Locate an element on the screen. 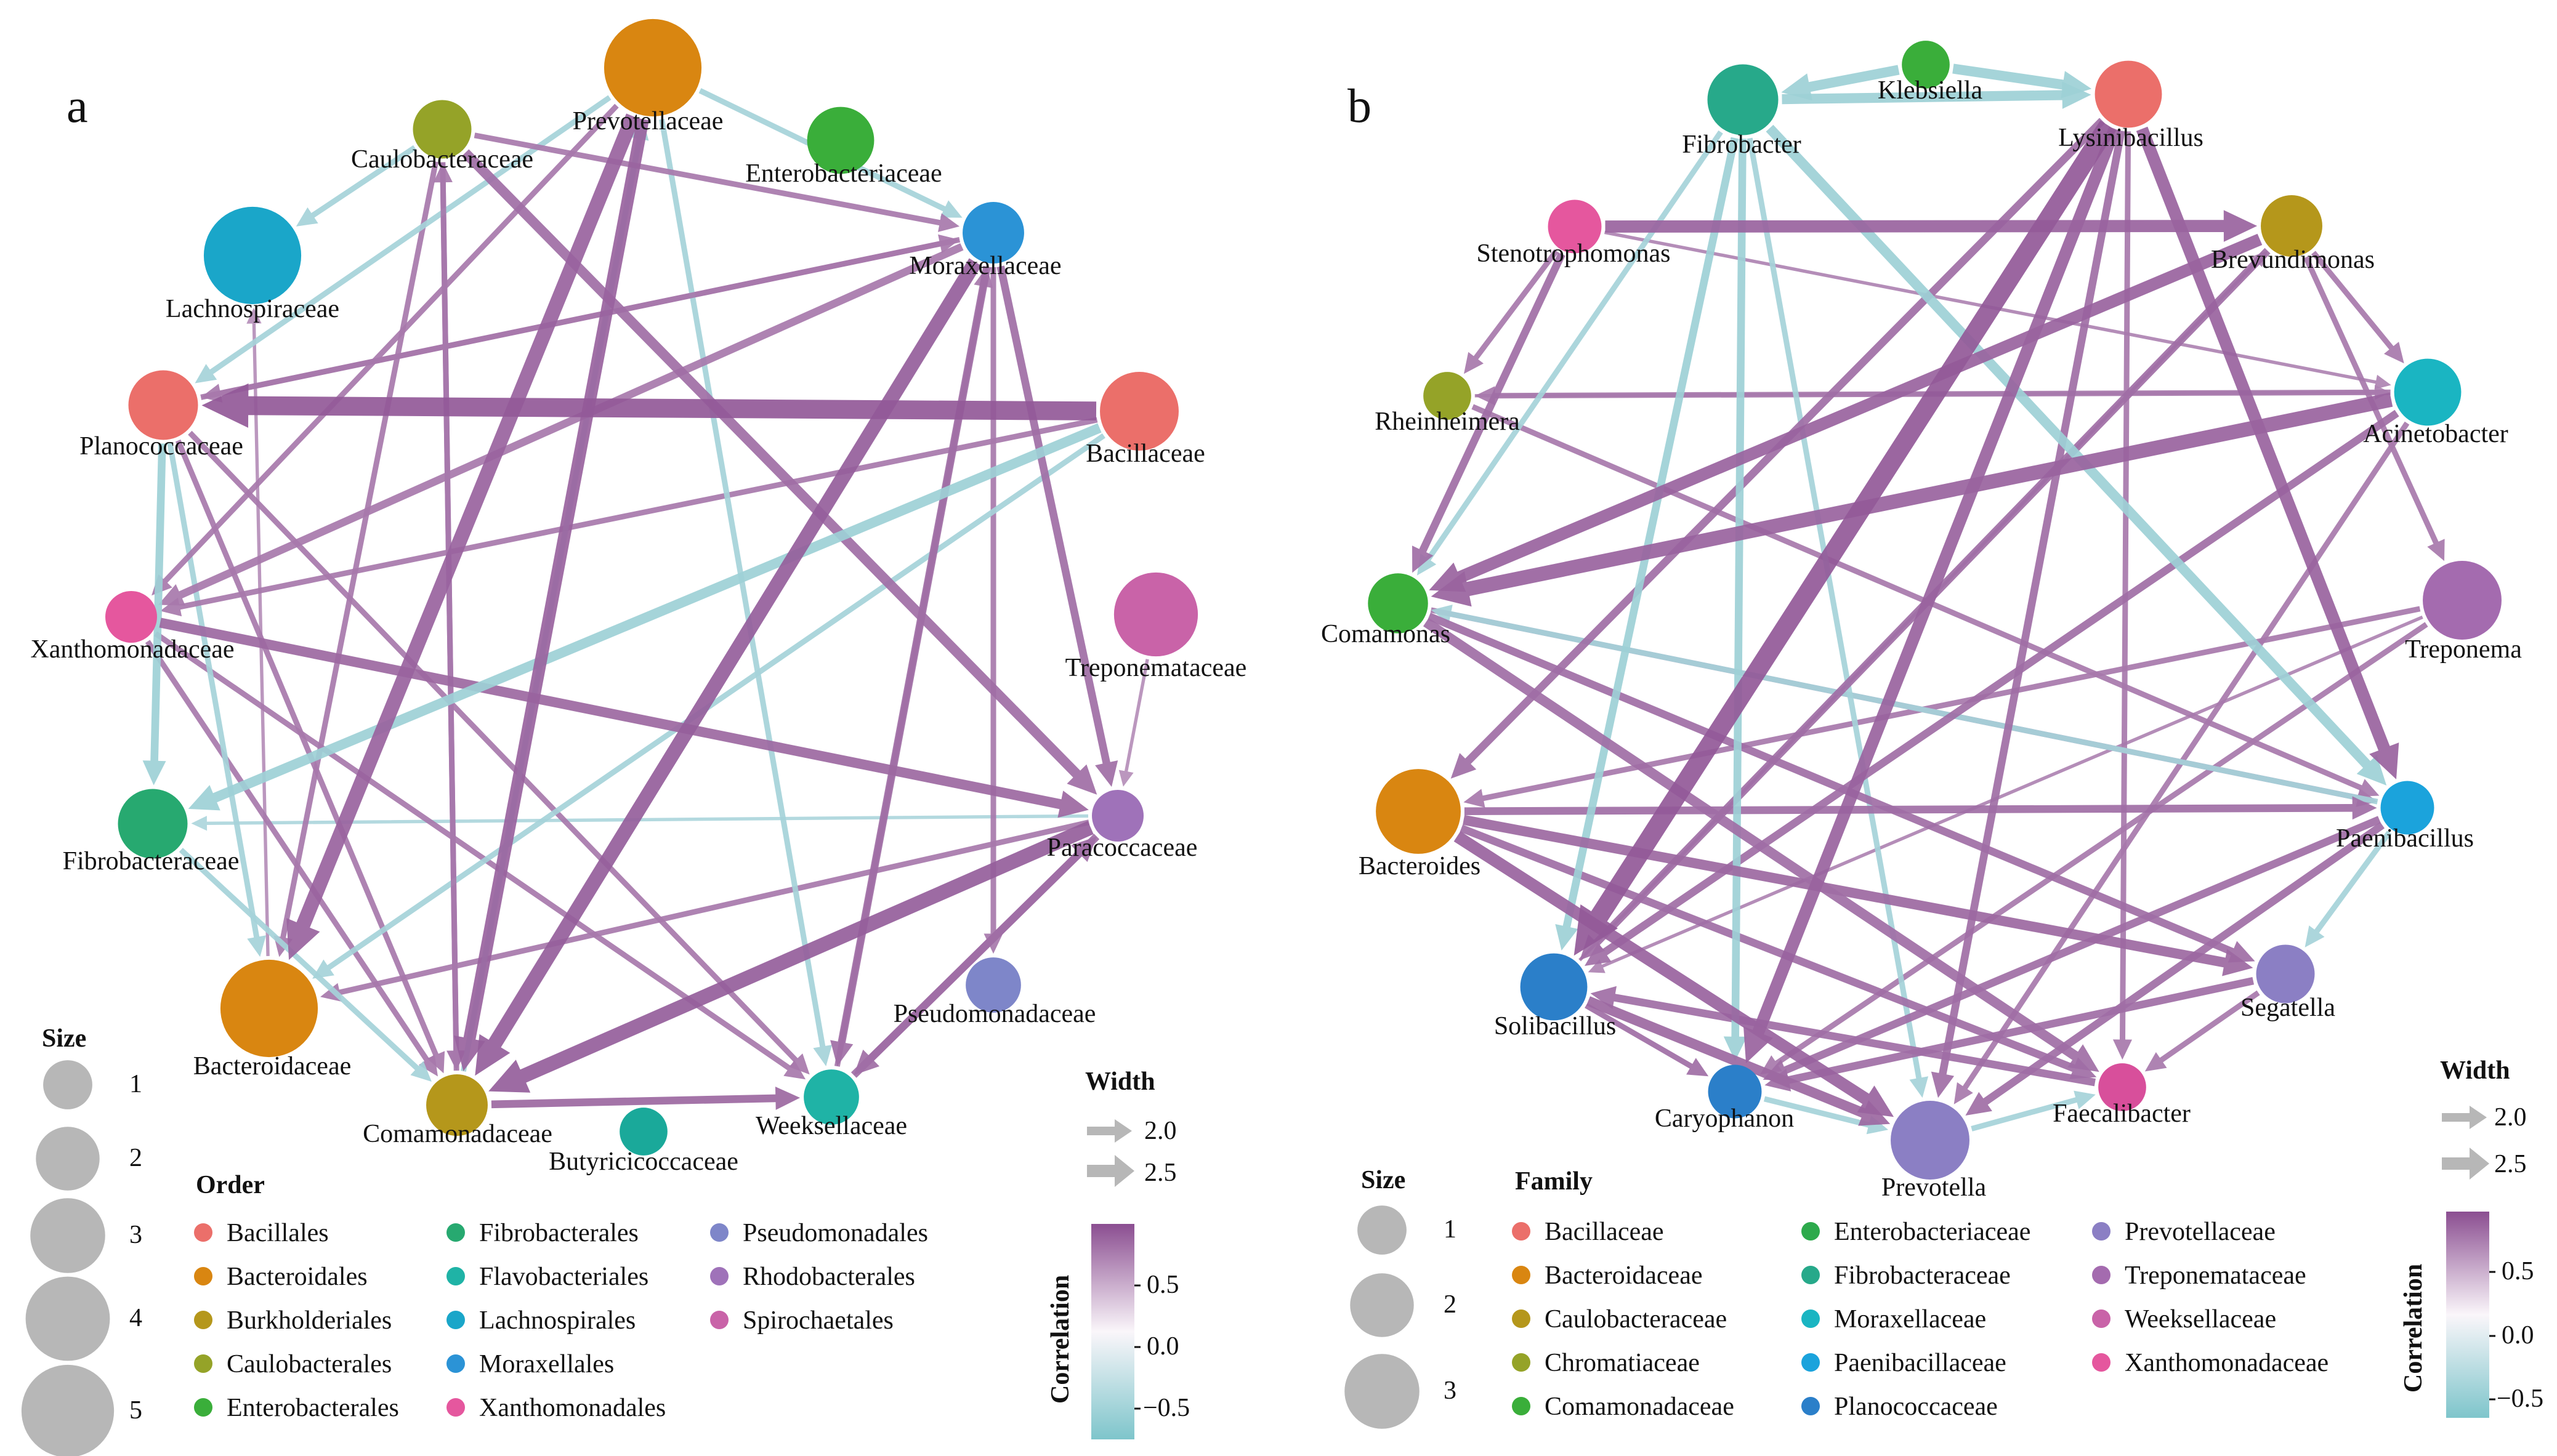  edge-prevotellaceae-to-xanthomonadaceae is located at coordinates (385, 349).